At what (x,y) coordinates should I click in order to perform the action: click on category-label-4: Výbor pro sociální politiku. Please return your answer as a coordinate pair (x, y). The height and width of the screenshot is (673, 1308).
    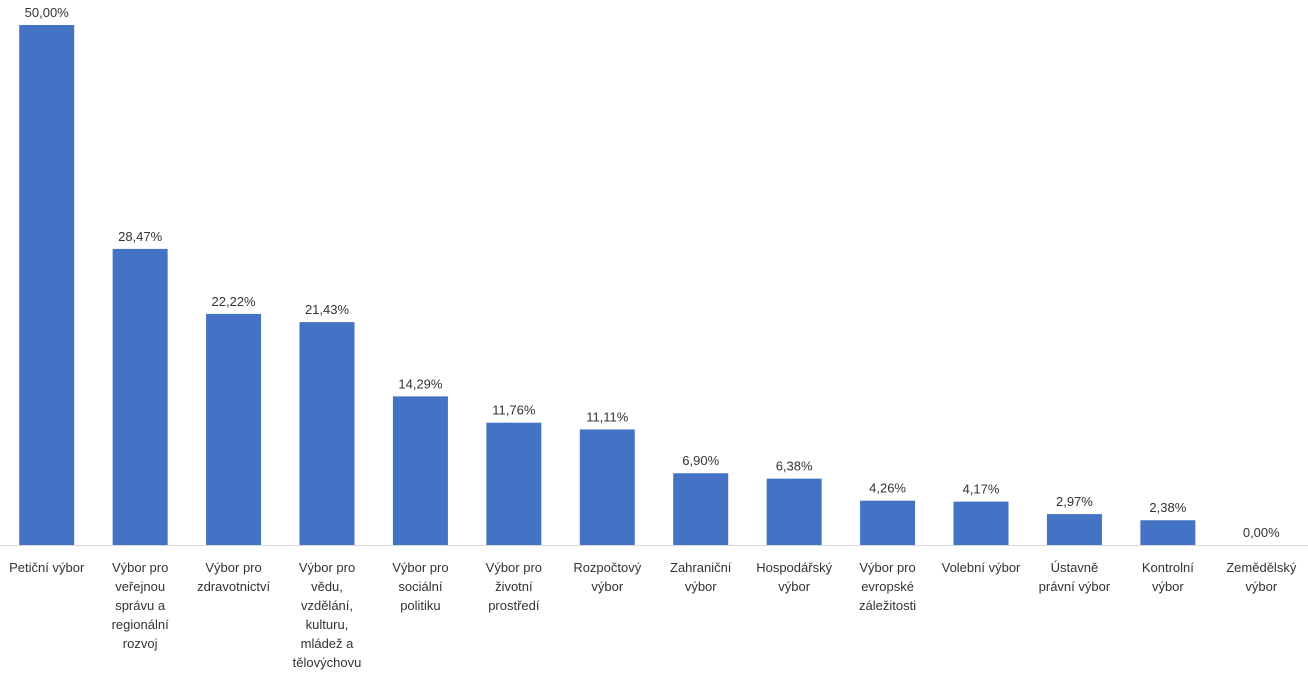
    Looking at the image, I should click on (420, 586).